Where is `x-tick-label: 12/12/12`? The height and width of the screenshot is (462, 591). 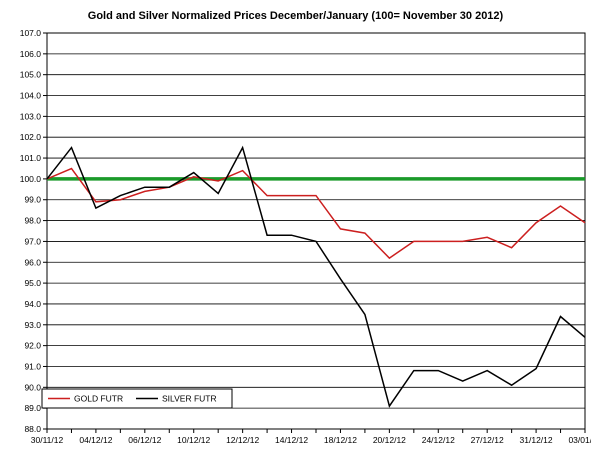
x-tick-label: 12/12/12 is located at coordinates (242, 440).